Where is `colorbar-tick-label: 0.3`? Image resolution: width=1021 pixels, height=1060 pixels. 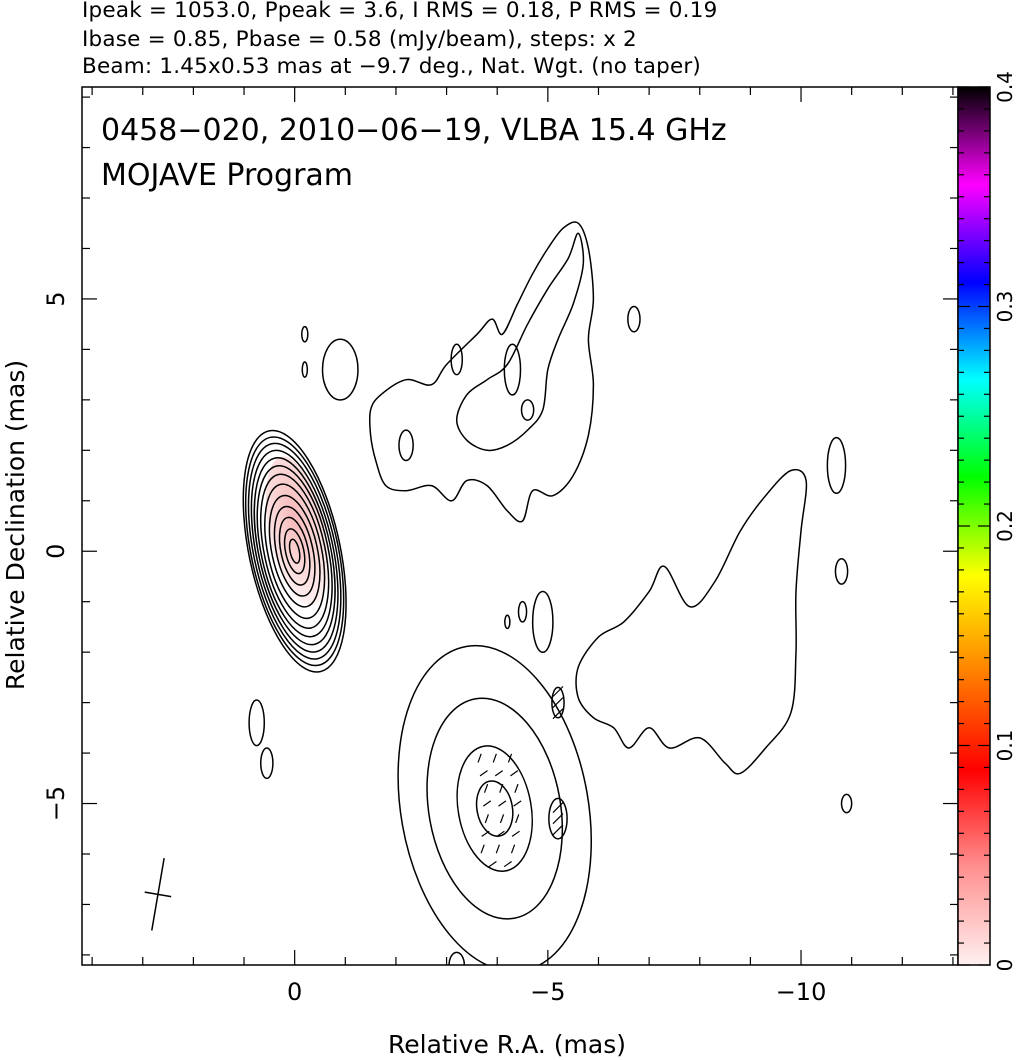 colorbar-tick-label: 0.3 is located at coordinates (1005, 307).